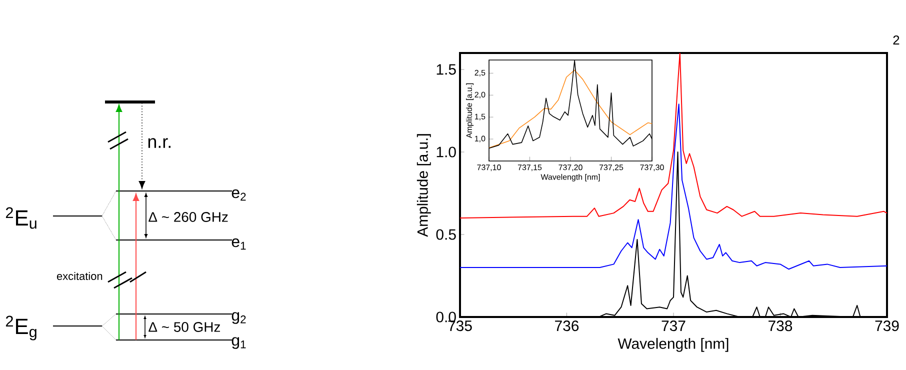 Image resolution: width=906 pixels, height=370 pixels. Describe the element at coordinates (567, 326) in the screenshot. I see `x-tick-label: 736` at that location.